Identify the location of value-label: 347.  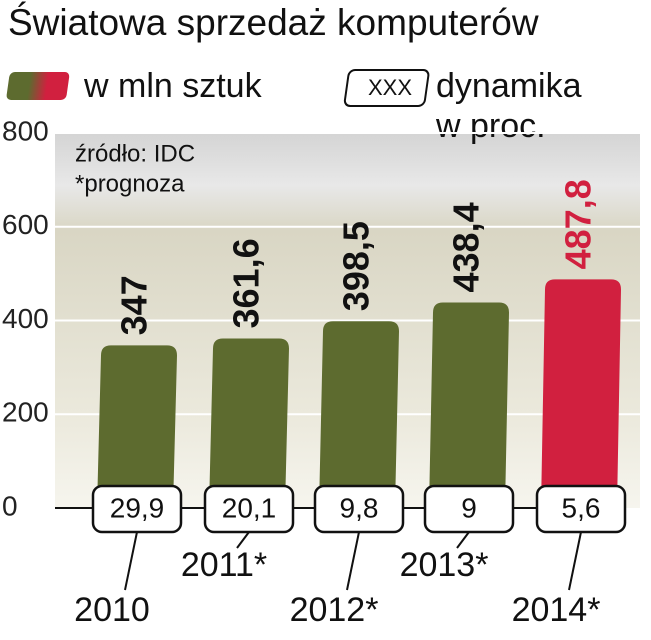
(134, 305).